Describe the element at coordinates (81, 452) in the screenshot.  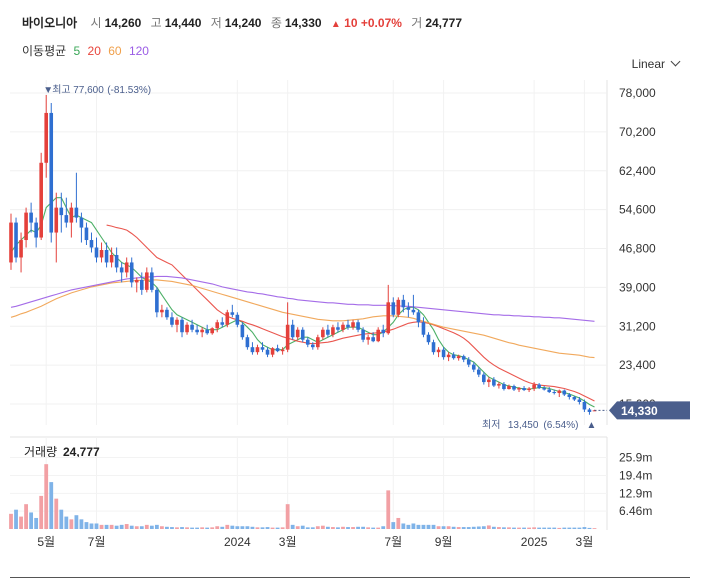
I see `volume-title-value: 24,777` at that location.